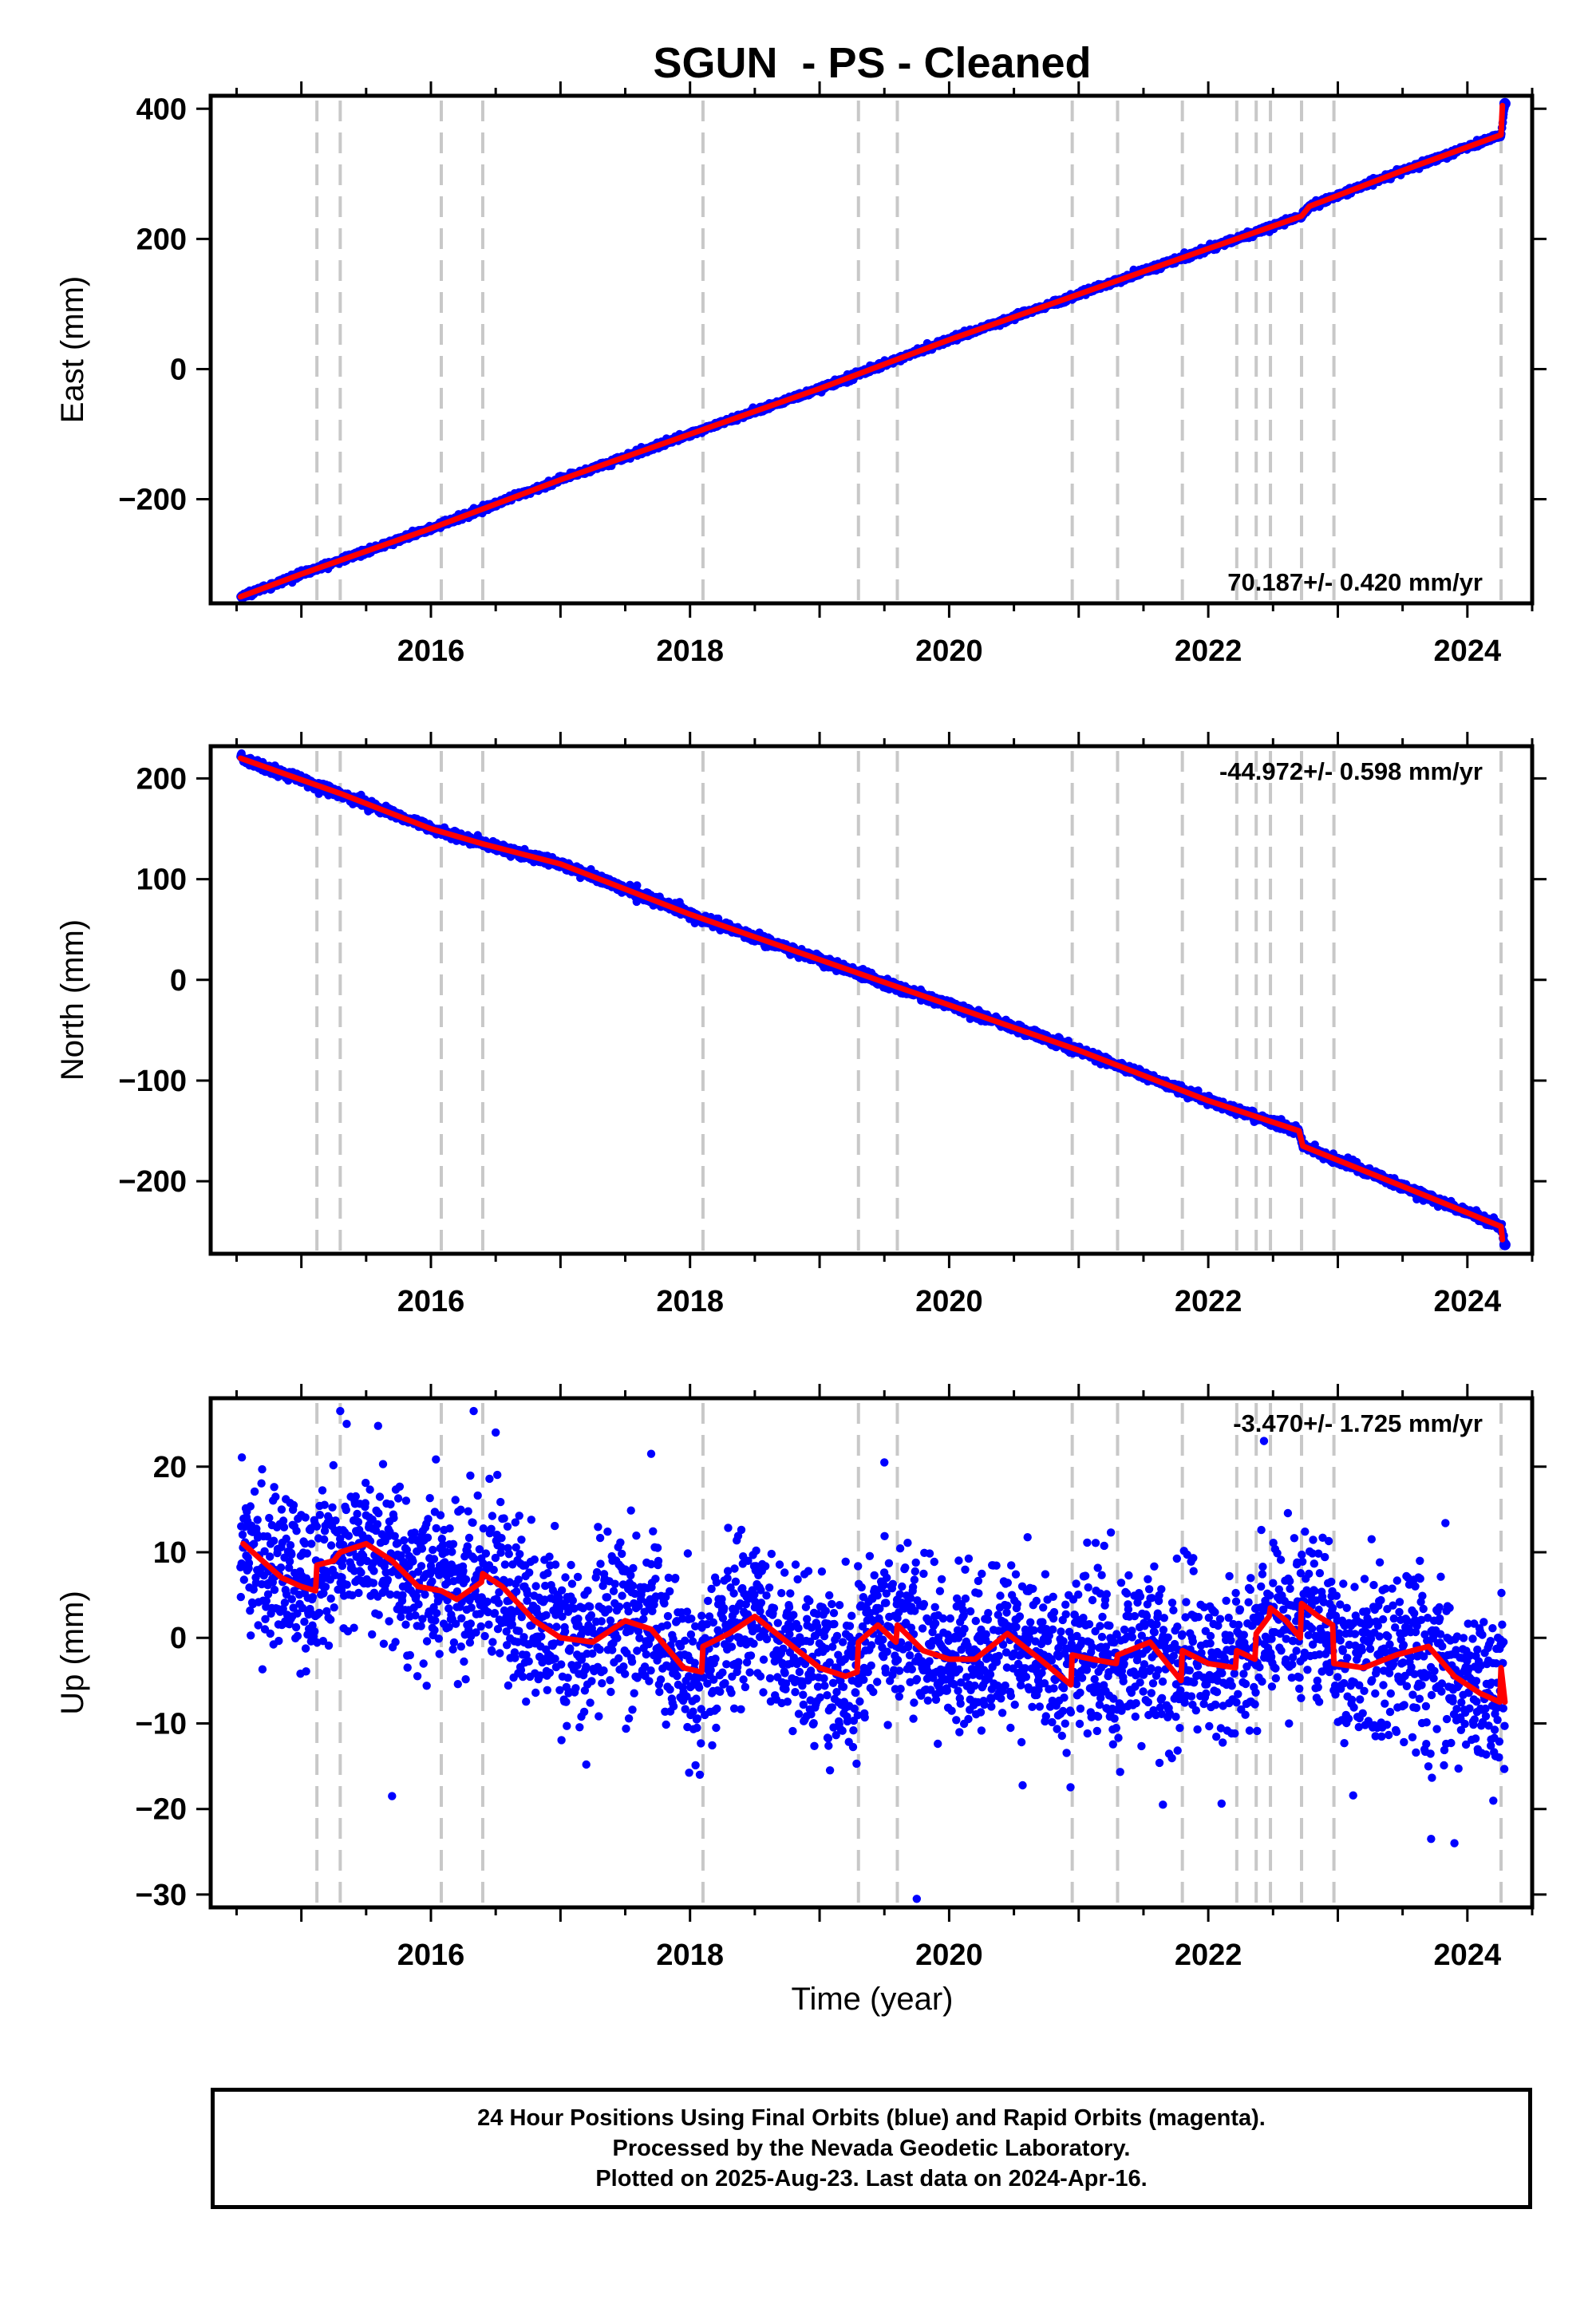 This screenshot has width=1596, height=2316. What do you see at coordinates (1468, 651) in the screenshot?
I see `x-tick-label: 2024` at bounding box center [1468, 651].